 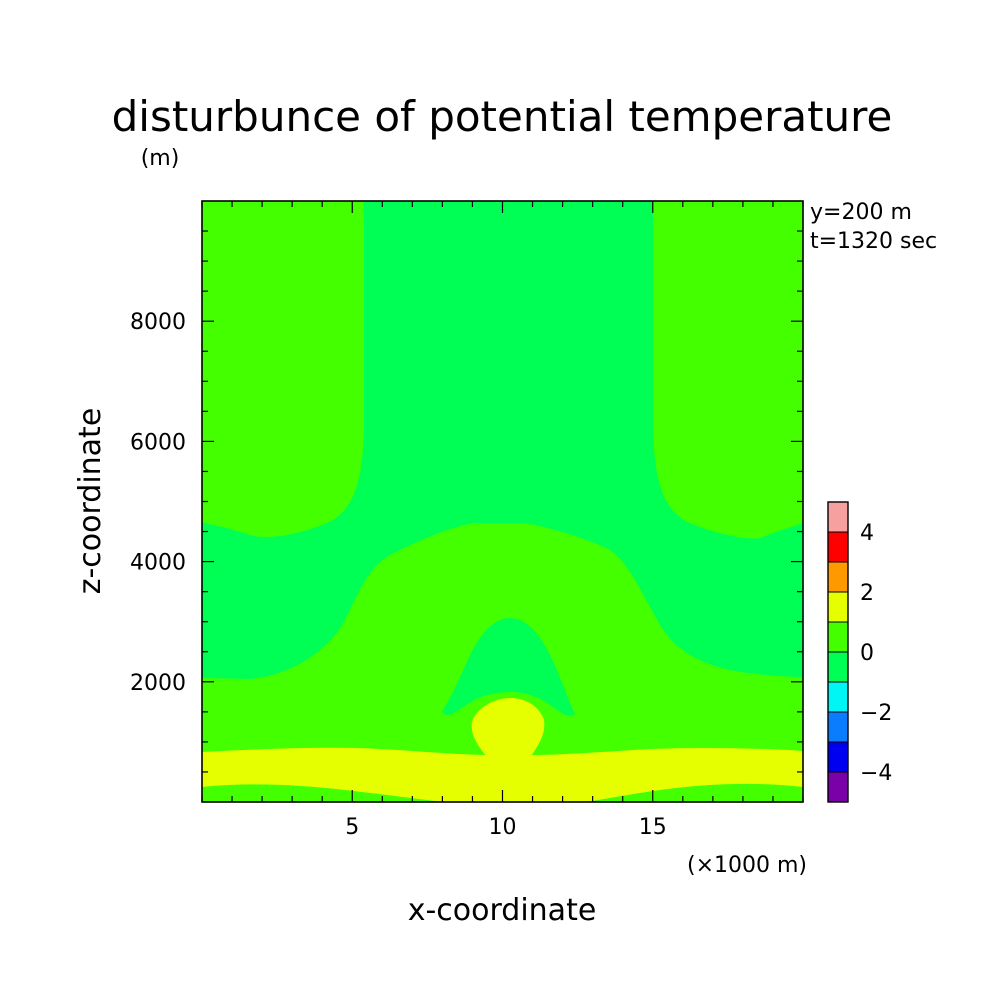 I want to click on region-low-level-warm-layer, so click(x=502, y=750).